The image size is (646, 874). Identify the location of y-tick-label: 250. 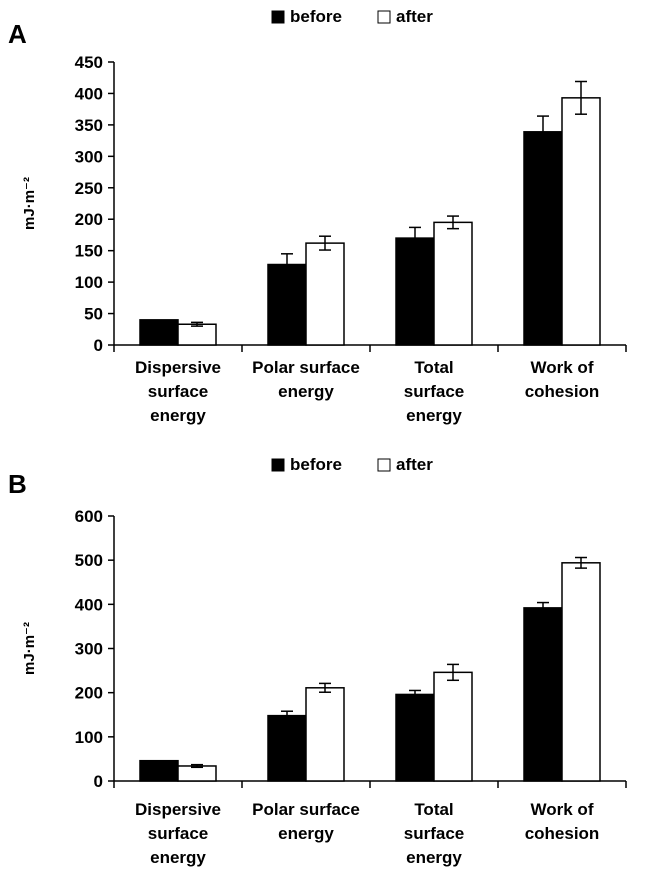
(89, 188).